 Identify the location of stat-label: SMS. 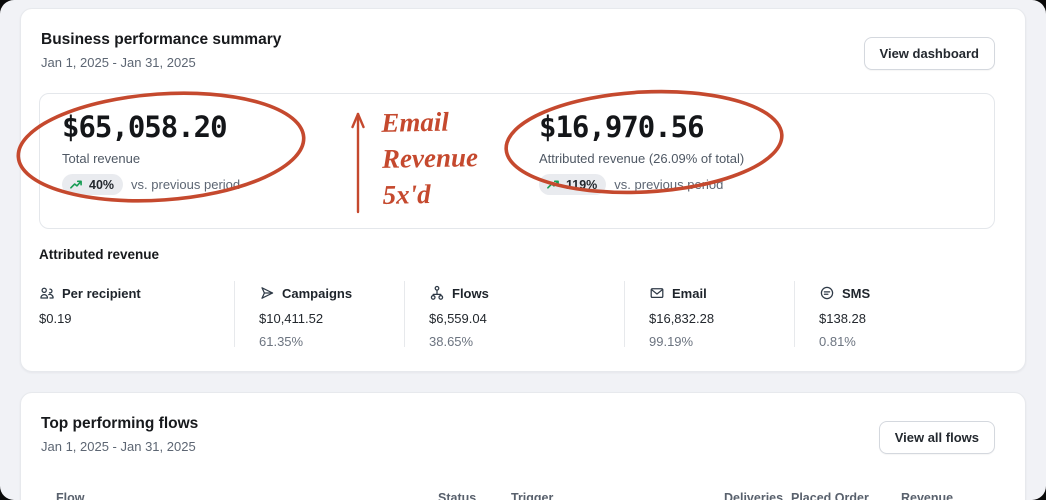
(856, 293).